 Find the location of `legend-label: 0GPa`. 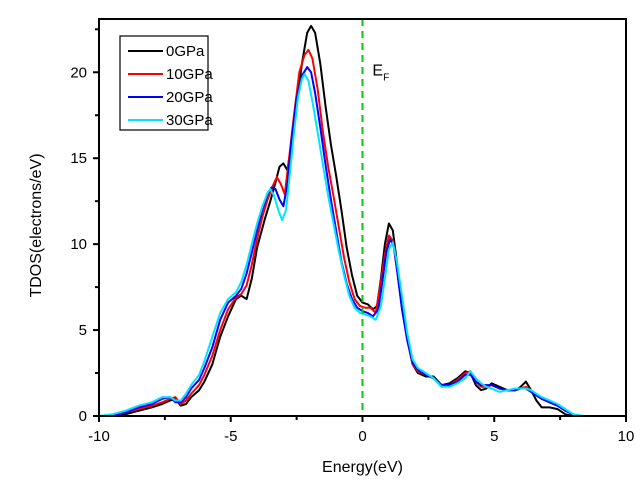

legend-label: 0GPa is located at coordinates (185, 51).